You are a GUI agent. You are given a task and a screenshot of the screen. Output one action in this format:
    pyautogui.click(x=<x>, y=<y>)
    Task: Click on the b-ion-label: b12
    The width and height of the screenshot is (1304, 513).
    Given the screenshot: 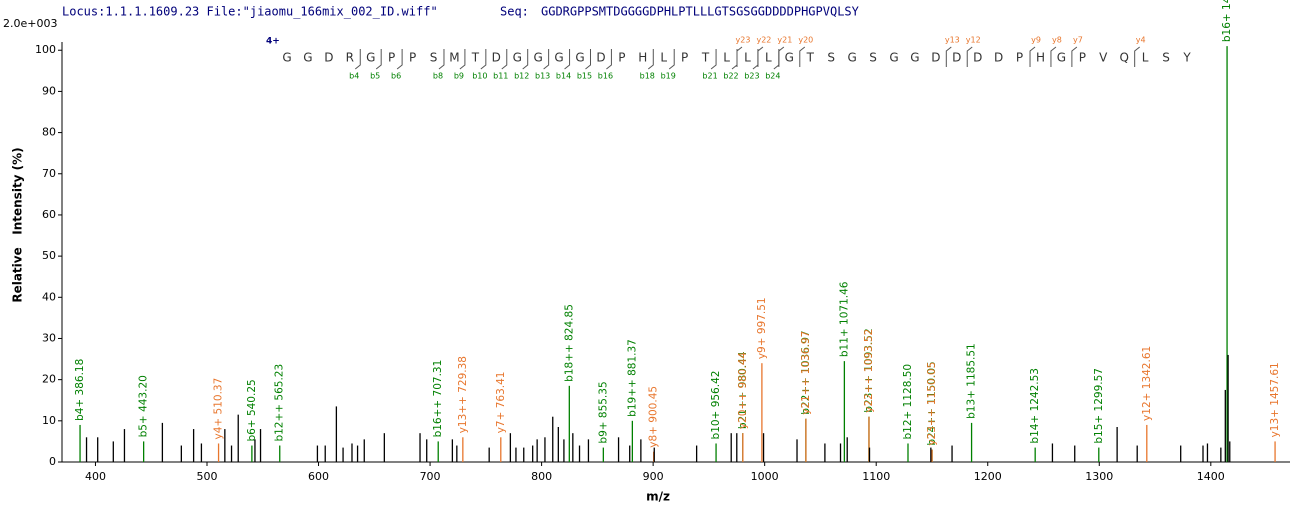 What is the action you would take?
    pyautogui.click(x=521, y=76)
    